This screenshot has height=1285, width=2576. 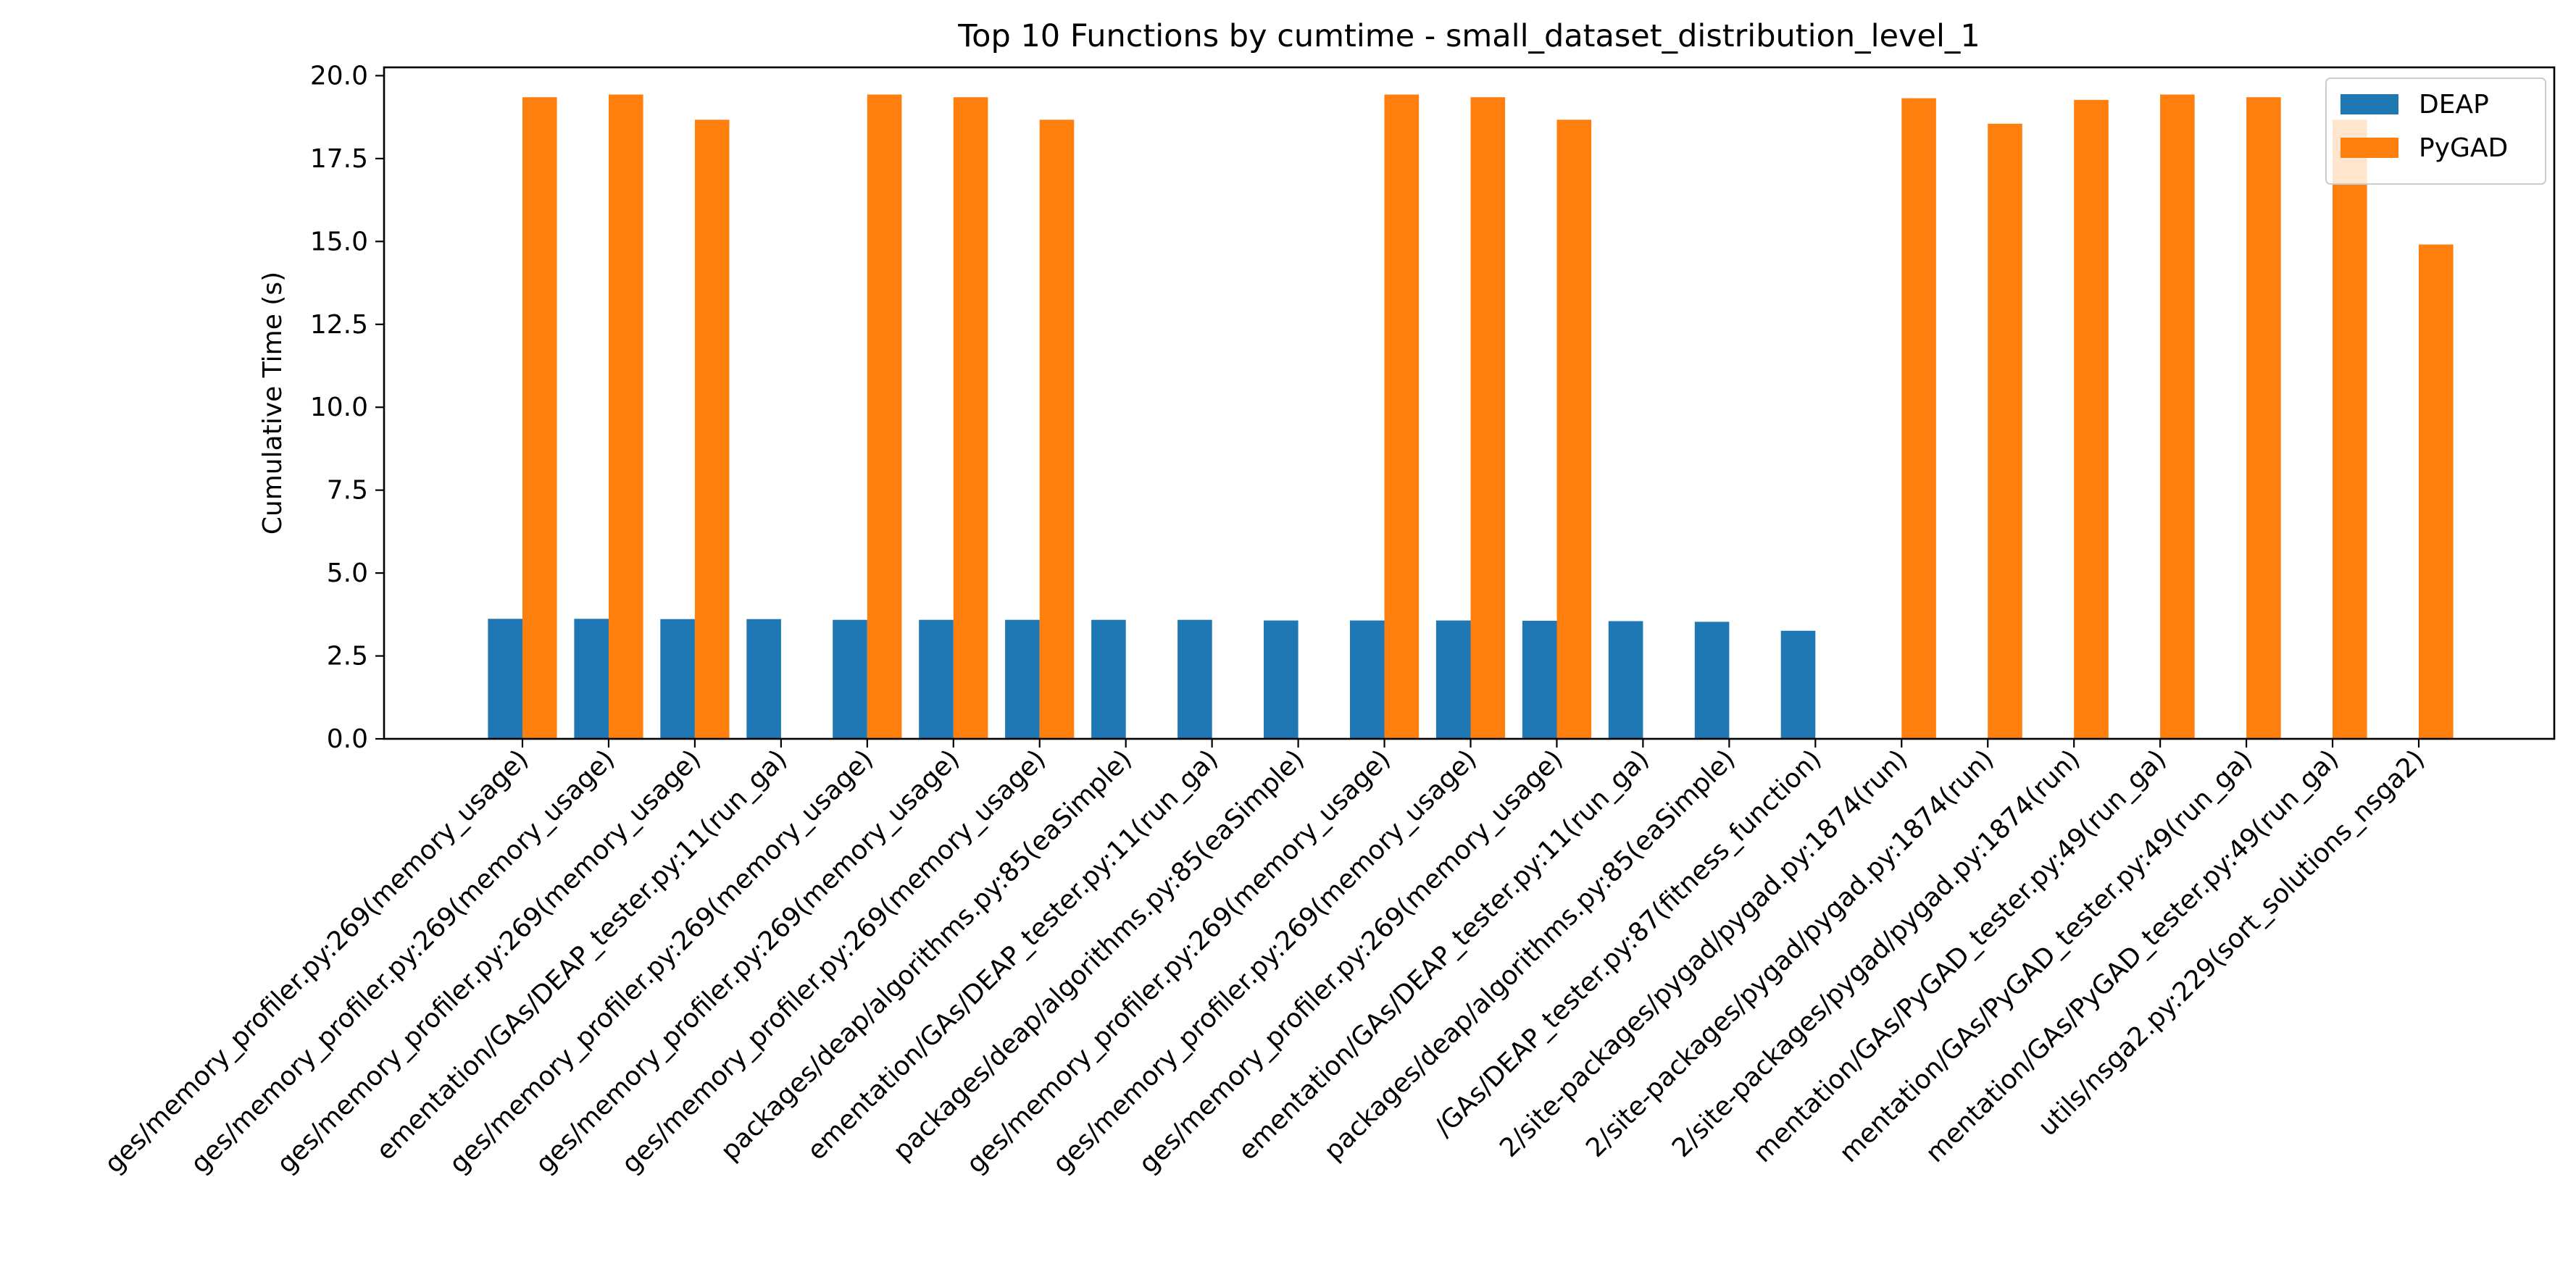 I want to click on y-tick-label: 12.5, so click(x=339, y=325).